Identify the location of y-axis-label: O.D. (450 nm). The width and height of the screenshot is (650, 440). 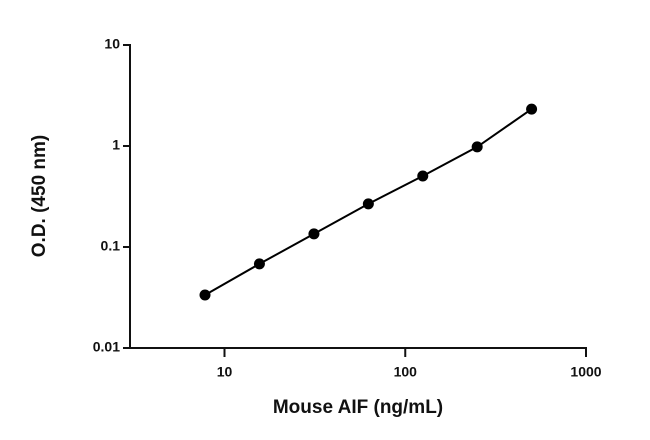
(39, 196).